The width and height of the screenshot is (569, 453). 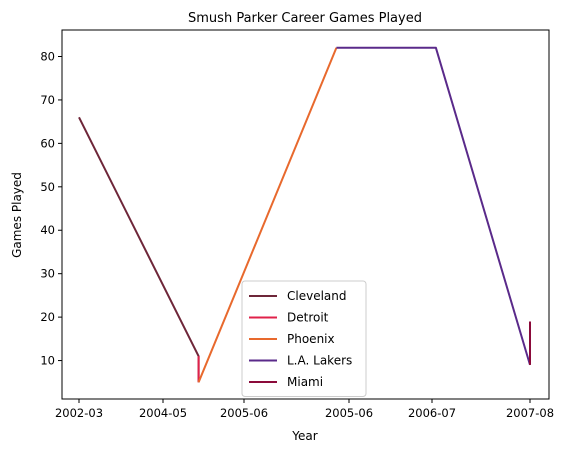 What do you see at coordinates (47, 187) in the screenshot?
I see `y-tick-label: 50` at bounding box center [47, 187].